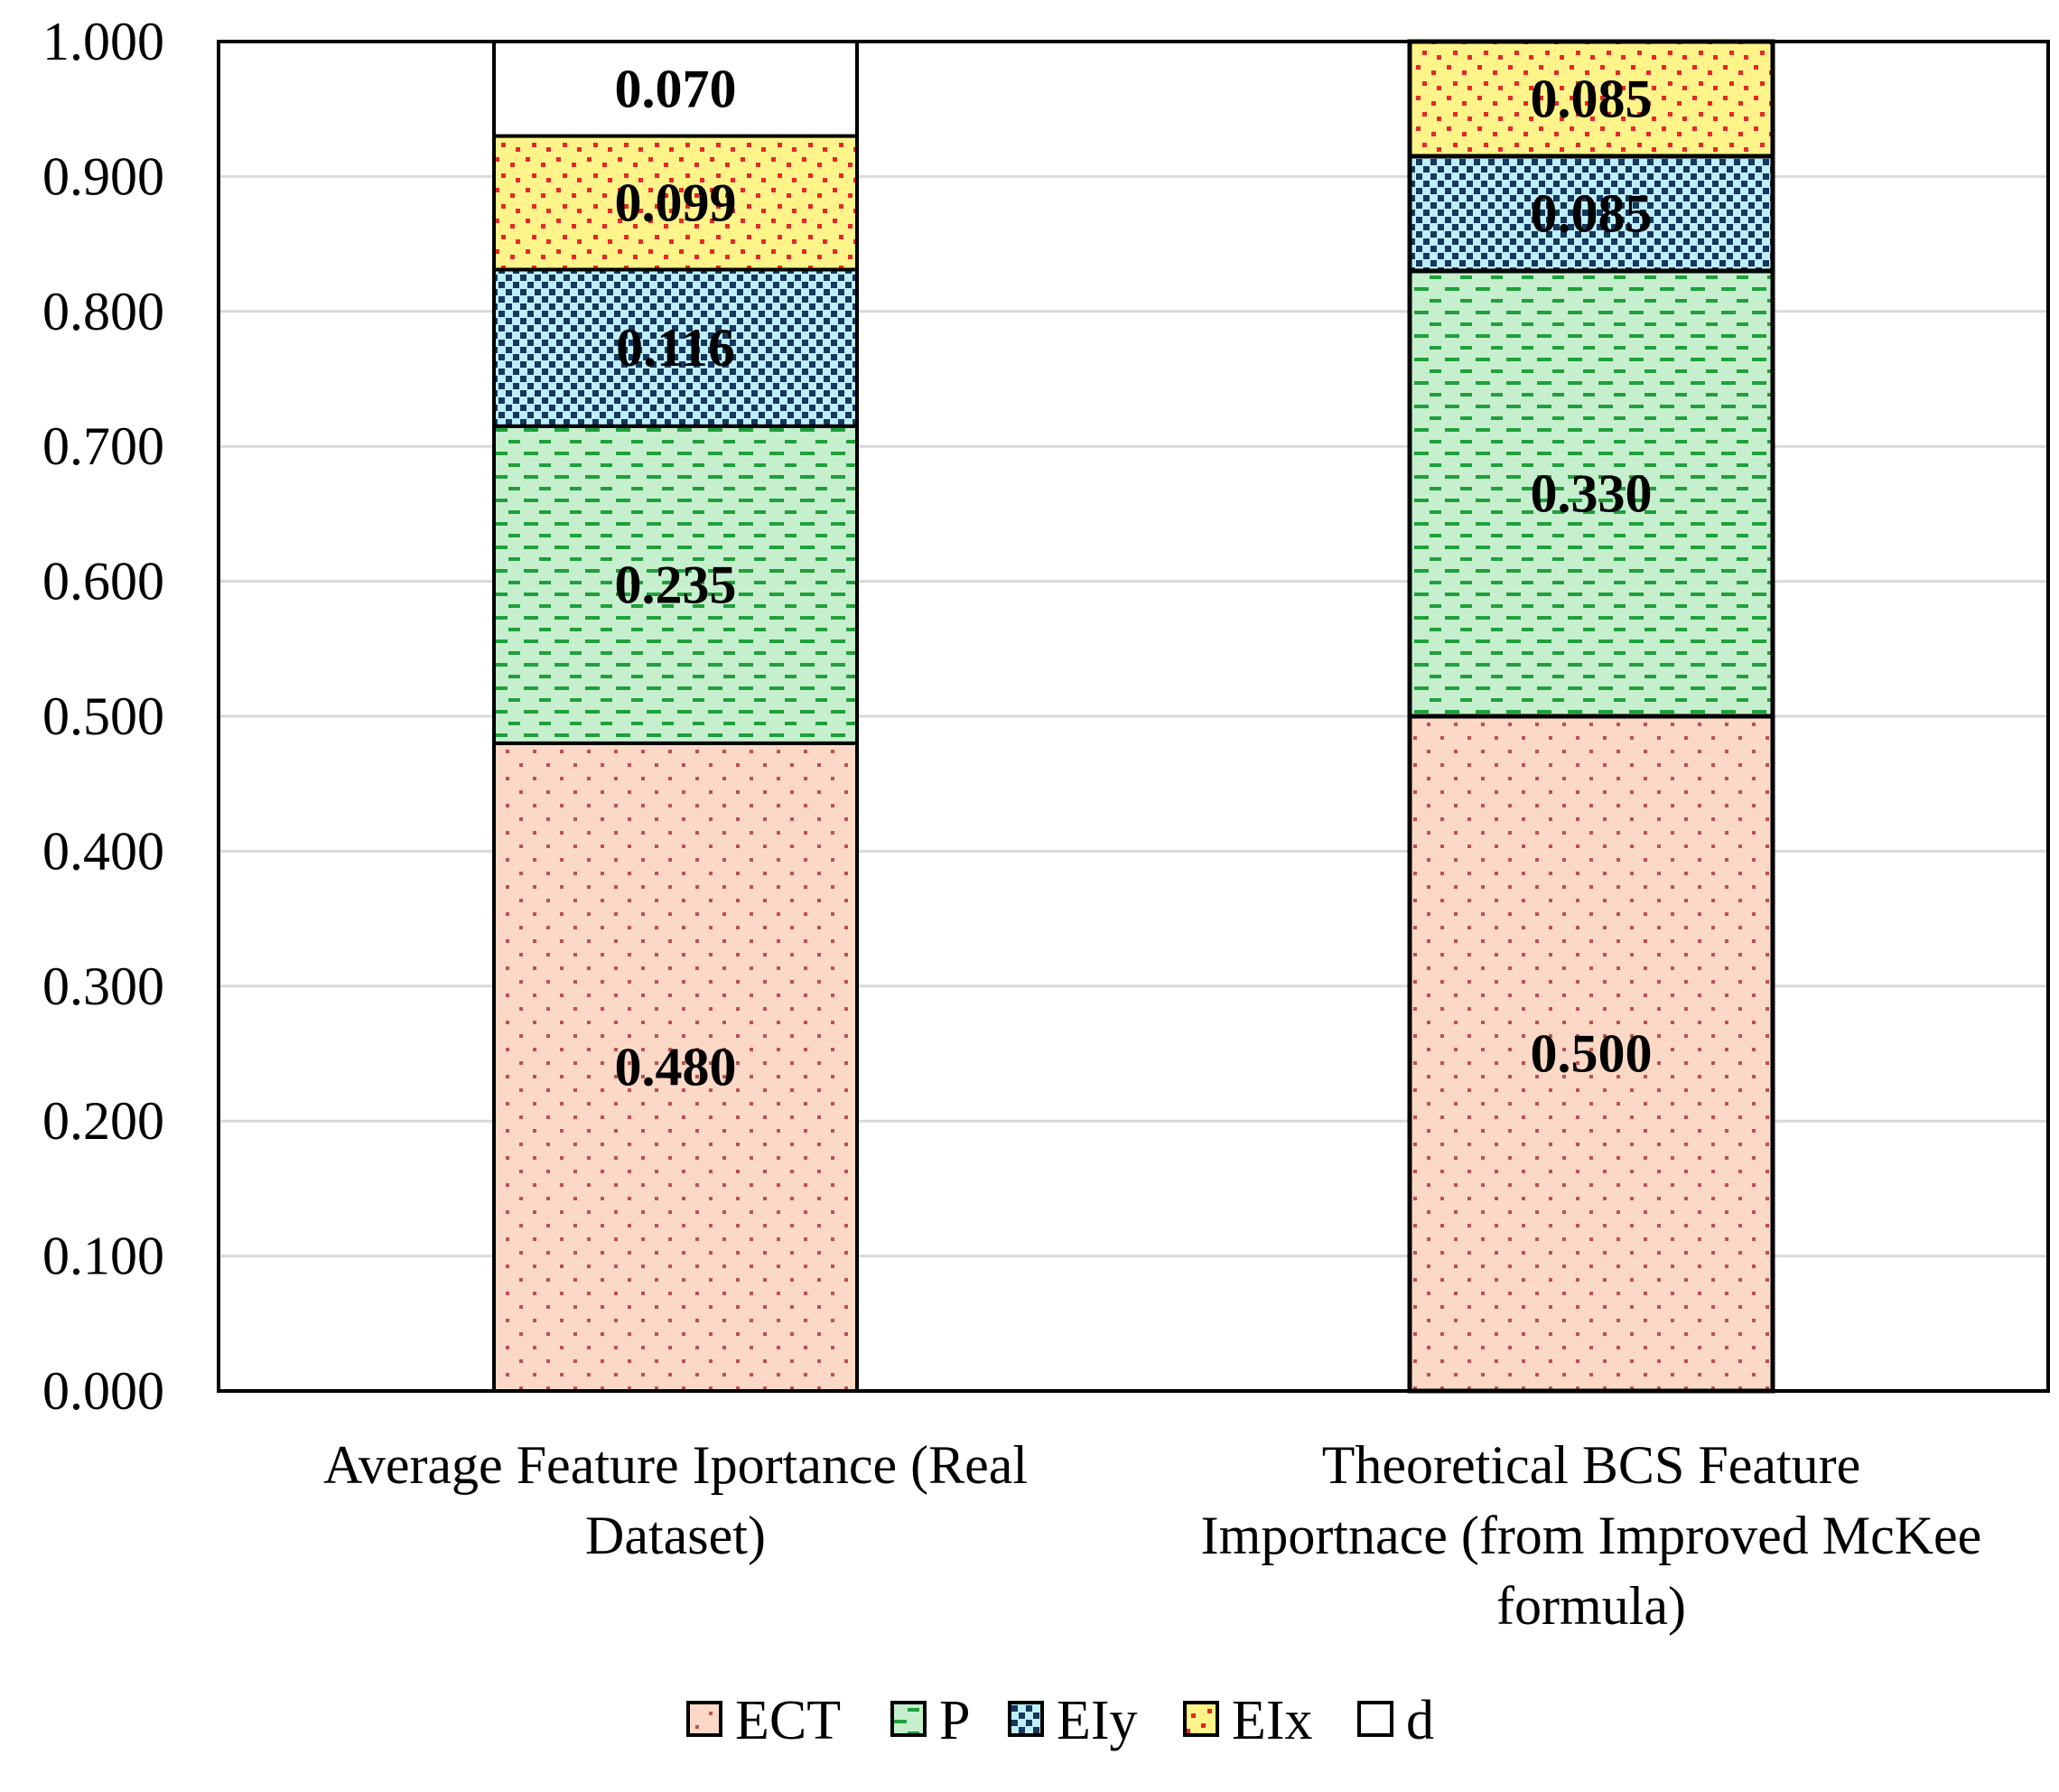 This screenshot has width=2059, height=1792. What do you see at coordinates (1026, 1719) in the screenshot?
I see `legend-swatch-eiy` at bounding box center [1026, 1719].